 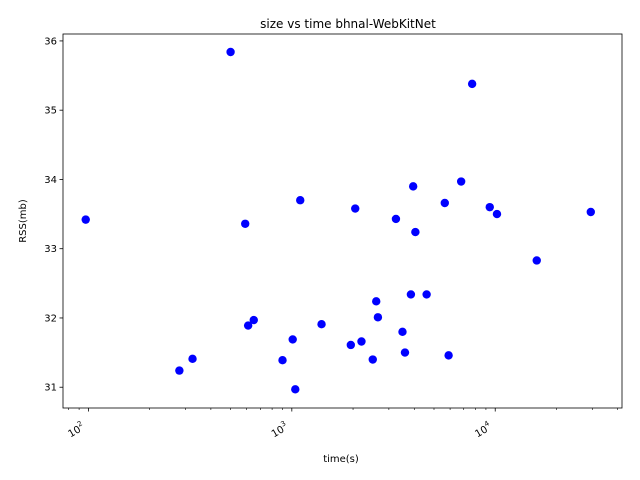 What do you see at coordinates (50, 41) in the screenshot?
I see `y-tick-label: 36` at bounding box center [50, 41].